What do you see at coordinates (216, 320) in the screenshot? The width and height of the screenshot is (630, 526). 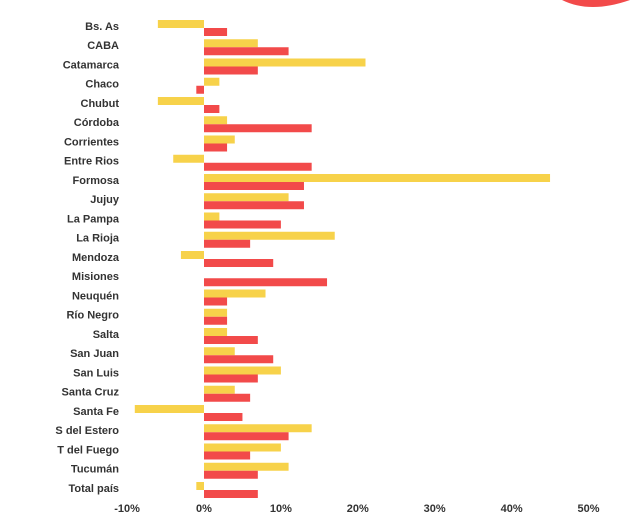 I see `bar-series-2-rio-negro` at bounding box center [216, 320].